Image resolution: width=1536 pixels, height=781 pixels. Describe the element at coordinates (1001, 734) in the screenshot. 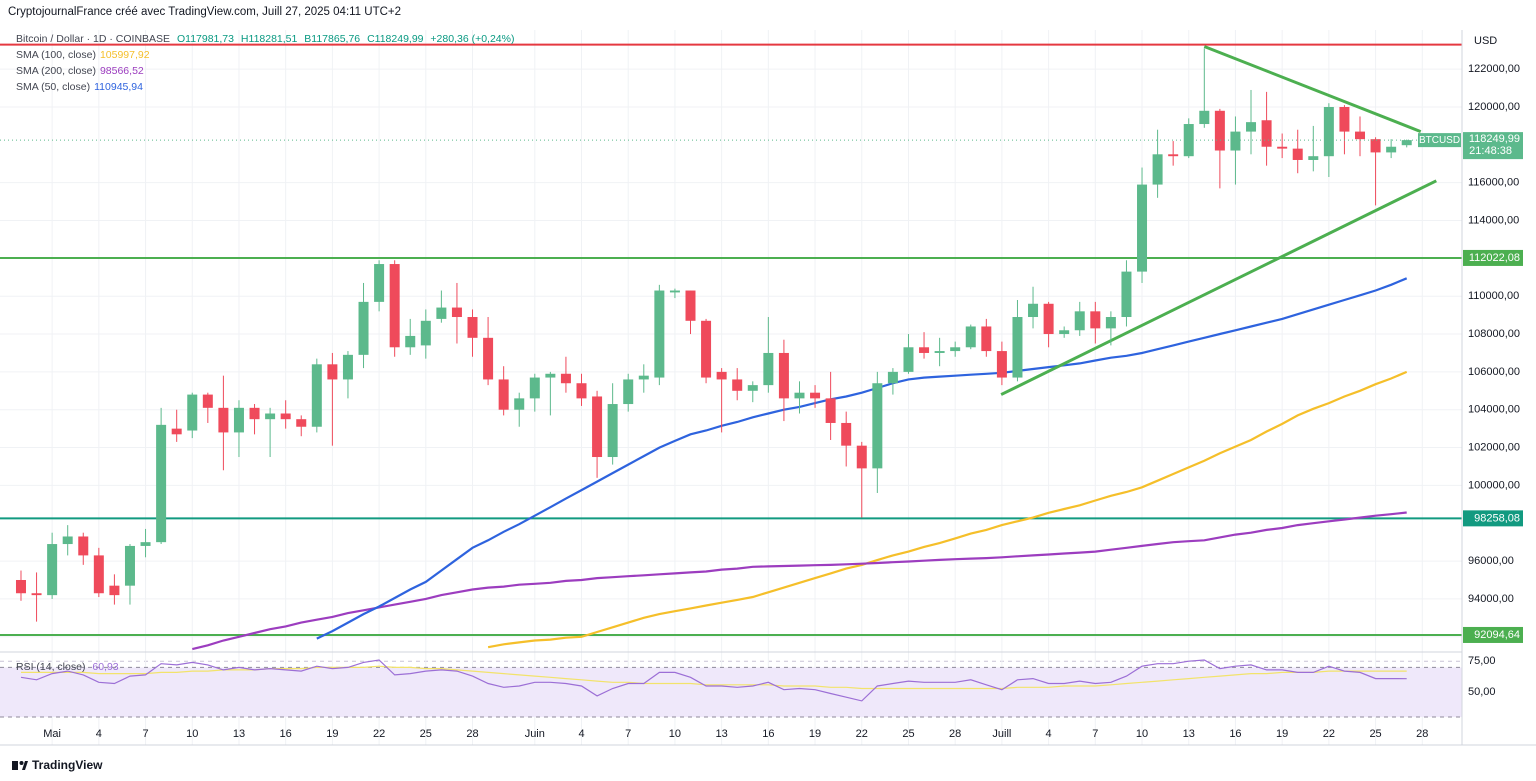

I see `x-tick-label: Juill` at that location.